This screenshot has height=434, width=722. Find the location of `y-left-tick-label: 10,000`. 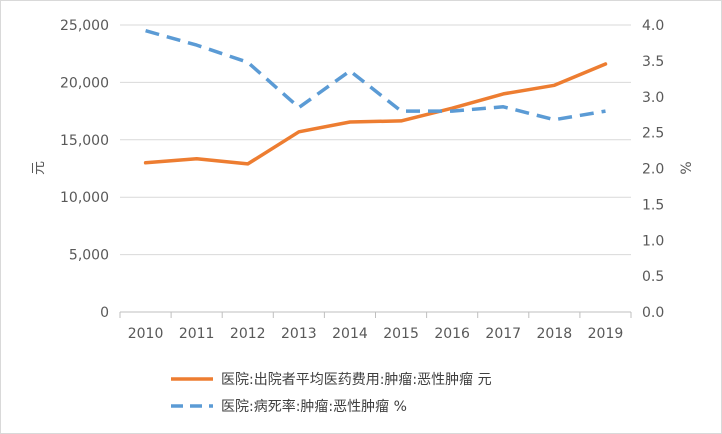

y-left-tick-label: 10,000 is located at coordinates (84, 198).